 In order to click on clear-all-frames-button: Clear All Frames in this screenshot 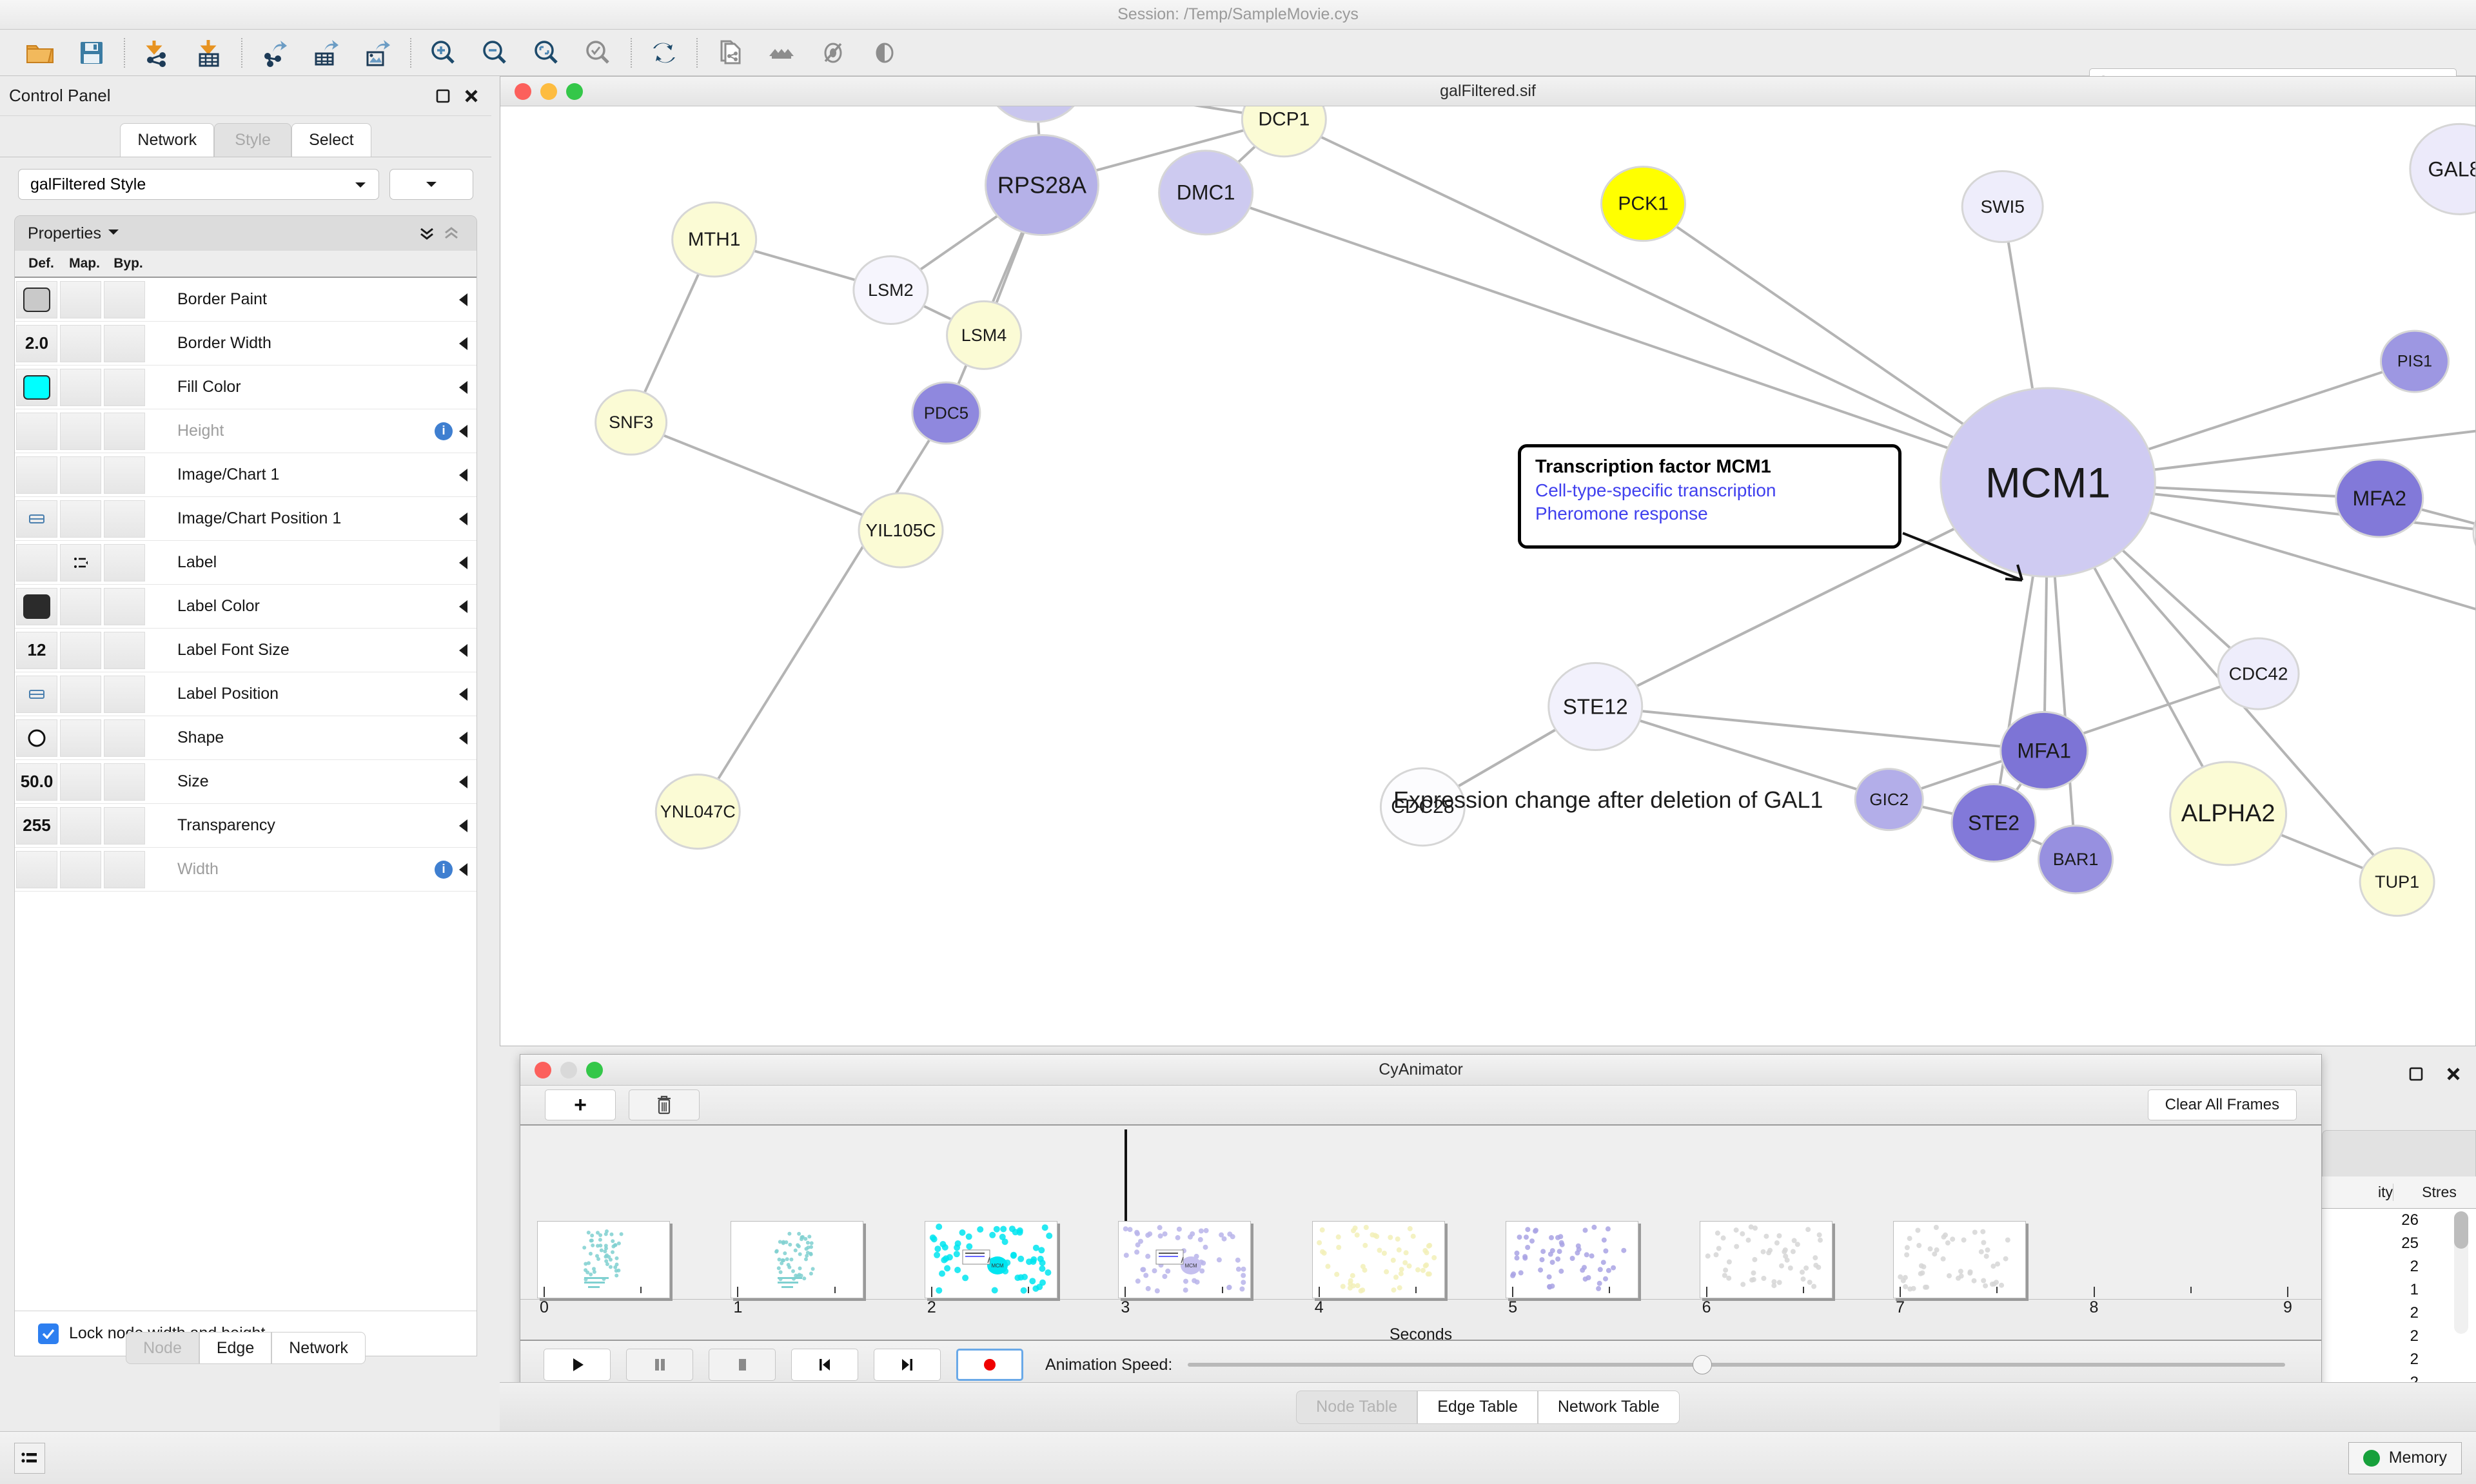, I will do `click(2222, 1104)`.